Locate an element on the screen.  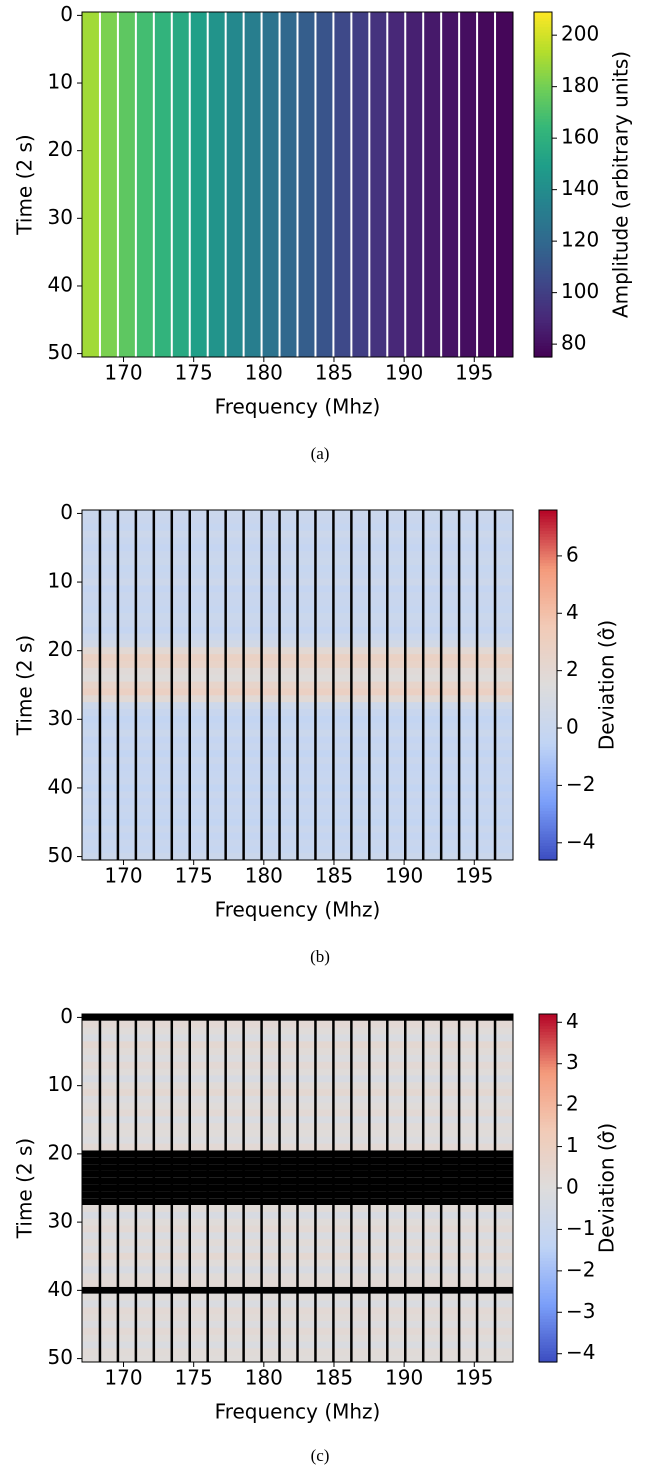
colorbar-label: Amplitude (arbitrary units) is located at coordinates (621, 184).